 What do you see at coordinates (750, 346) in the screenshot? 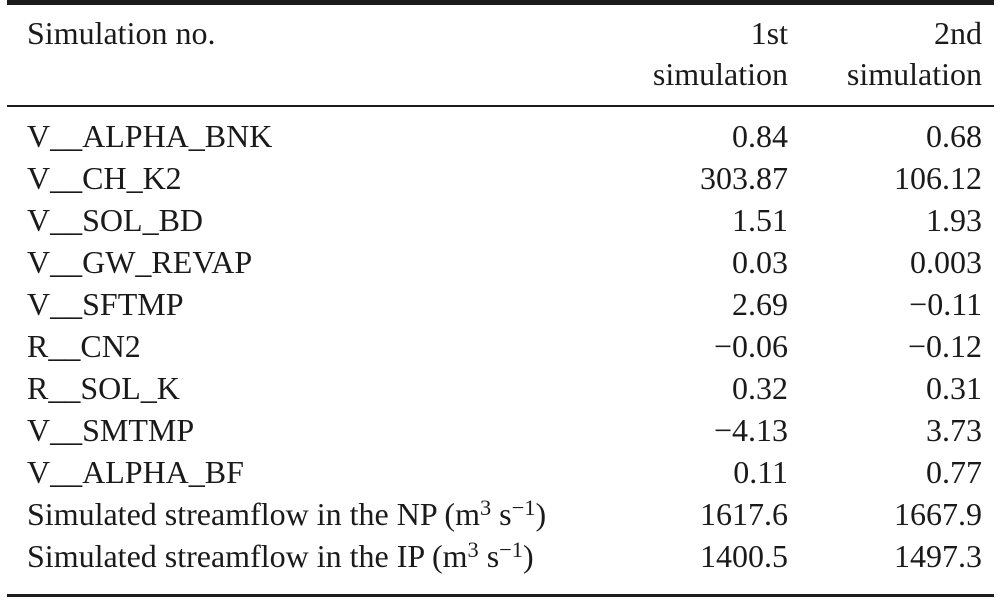
I see `sim1-value-cell: −0.06` at bounding box center [750, 346].